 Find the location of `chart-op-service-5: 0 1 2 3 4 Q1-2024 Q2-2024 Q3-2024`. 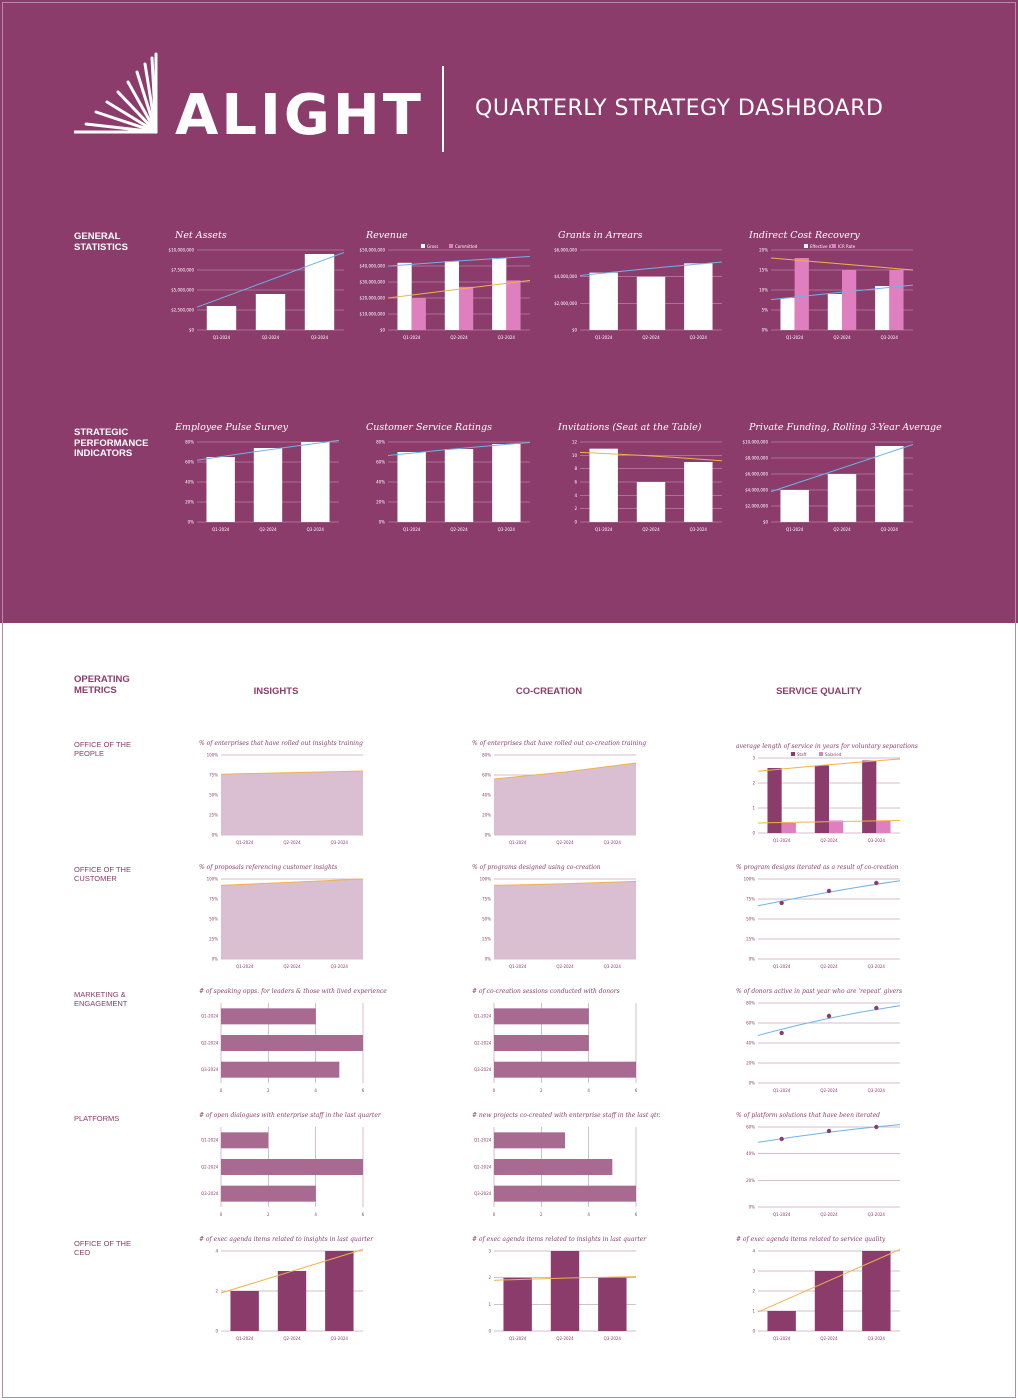

chart-op-service-5: 0 1 2 3 4 Q1-2024 Q2-2024 Q3-2024 is located at coordinates (821, 1293).